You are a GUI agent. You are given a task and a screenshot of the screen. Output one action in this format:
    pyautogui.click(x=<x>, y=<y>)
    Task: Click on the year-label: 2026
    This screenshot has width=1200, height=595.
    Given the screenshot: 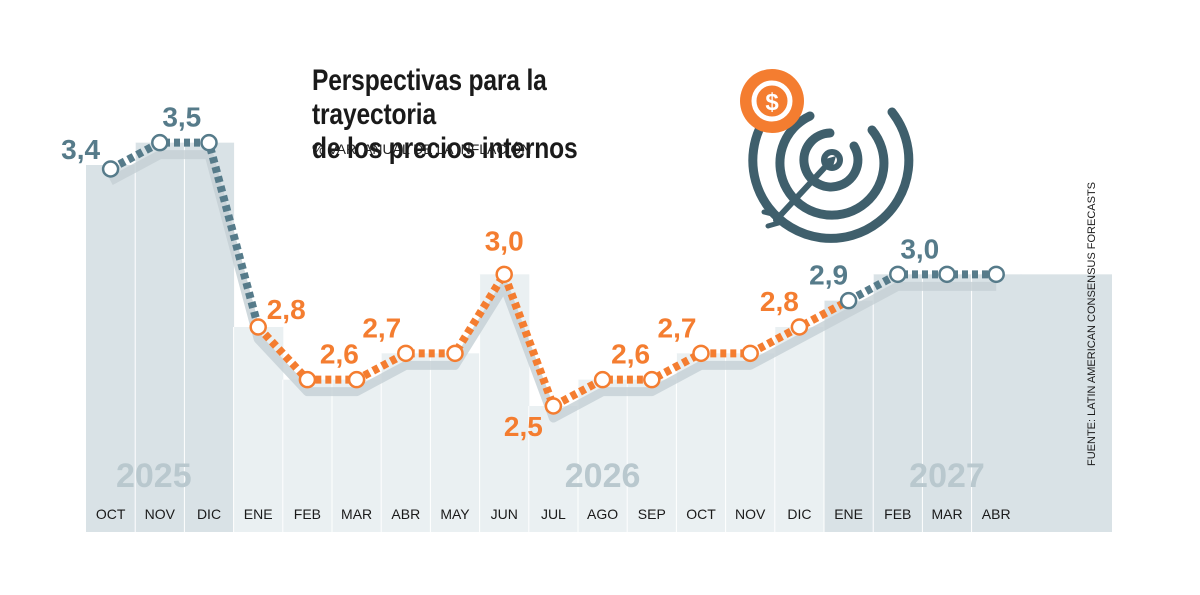 What is the action you would take?
    pyautogui.click(x=603, y=476)
    